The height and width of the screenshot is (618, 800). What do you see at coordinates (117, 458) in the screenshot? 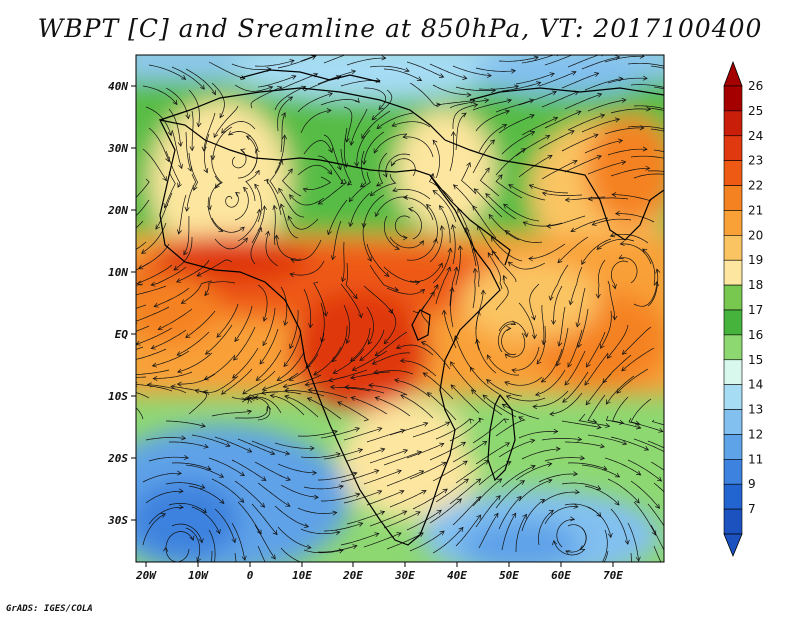
I see `lat-label: 20S` at bounding box center [117, 458].